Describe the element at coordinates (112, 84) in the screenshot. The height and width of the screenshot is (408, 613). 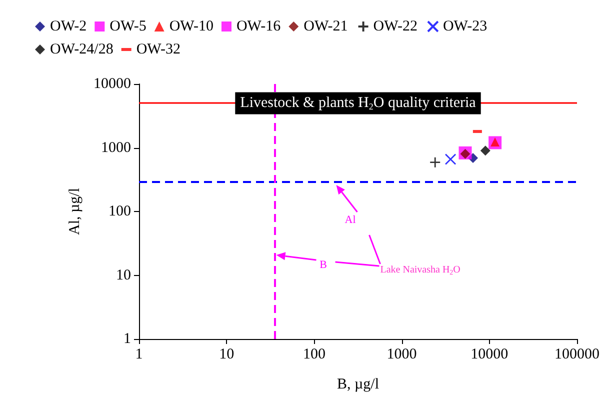
I see `y-tick-label: 10000` at that location.